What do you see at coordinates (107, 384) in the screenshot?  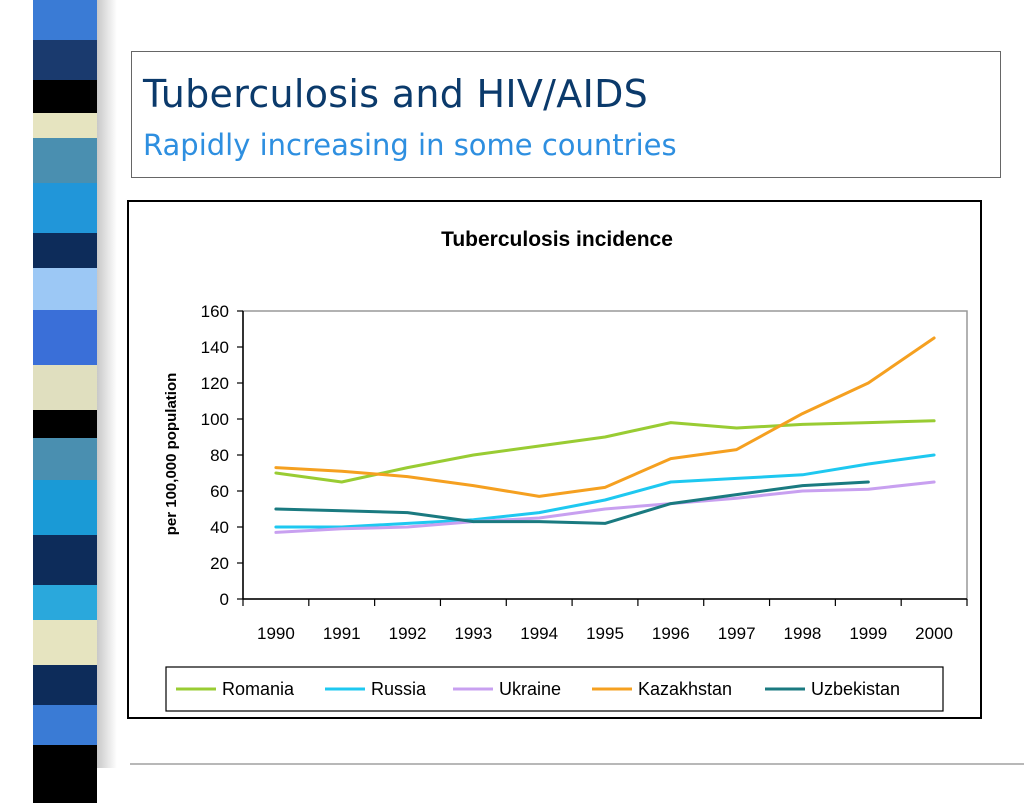 I see `stripe-shadow` at bounding box center [107, 384].